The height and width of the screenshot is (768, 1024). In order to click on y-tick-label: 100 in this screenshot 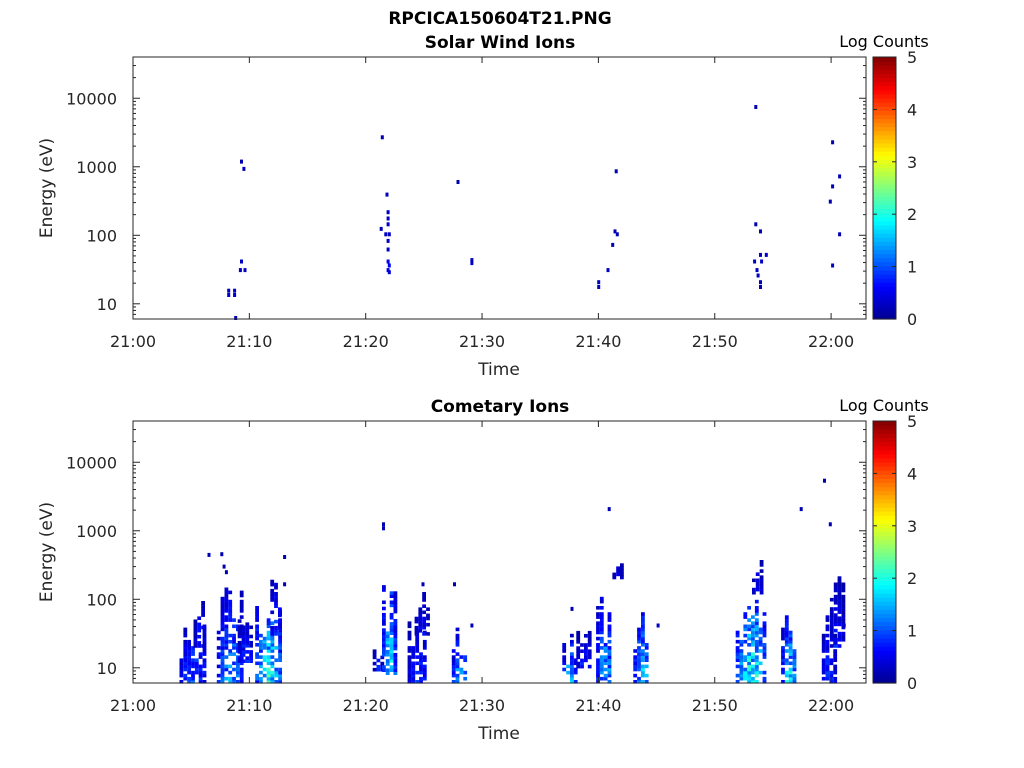, I will do `click(101, 235)`.